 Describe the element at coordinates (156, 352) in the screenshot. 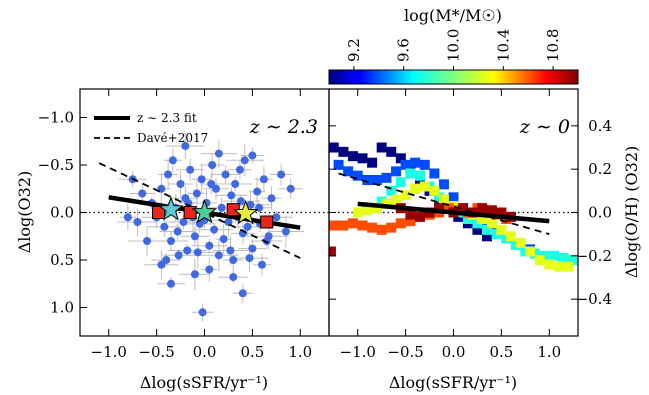

I see `left-xtick-label: −0.5` at that location.